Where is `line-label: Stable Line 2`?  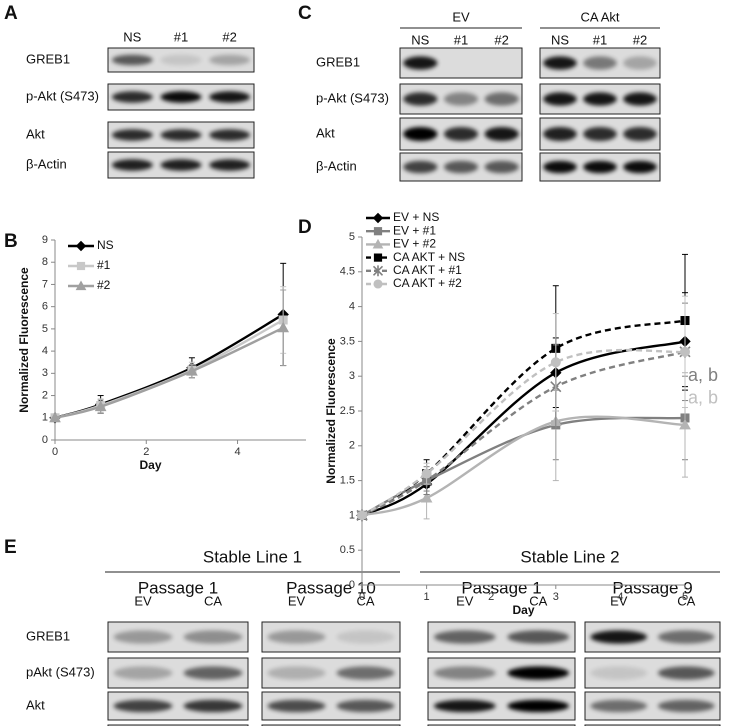 line-label: Stable Line 2 is located at coordinates (569, 556).